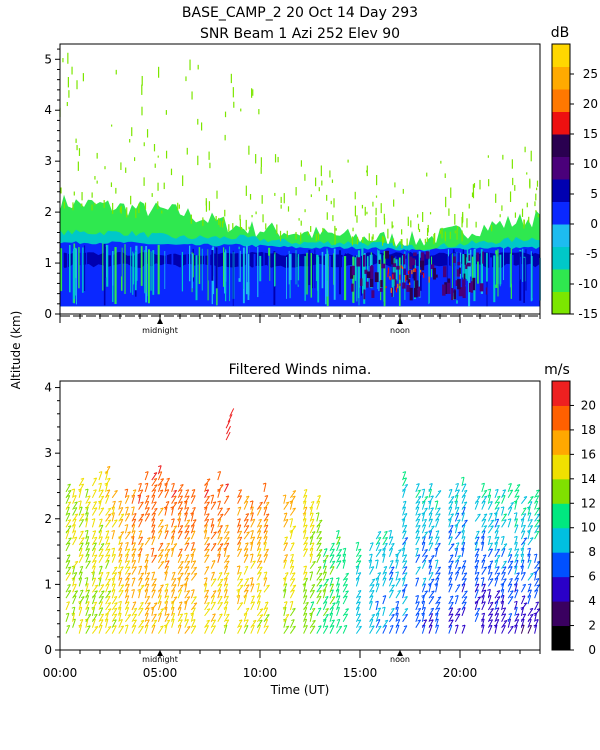 This screenshot has height=750, width=600. I want to click on winds-colorbar-label: 10, so click(588, 528).